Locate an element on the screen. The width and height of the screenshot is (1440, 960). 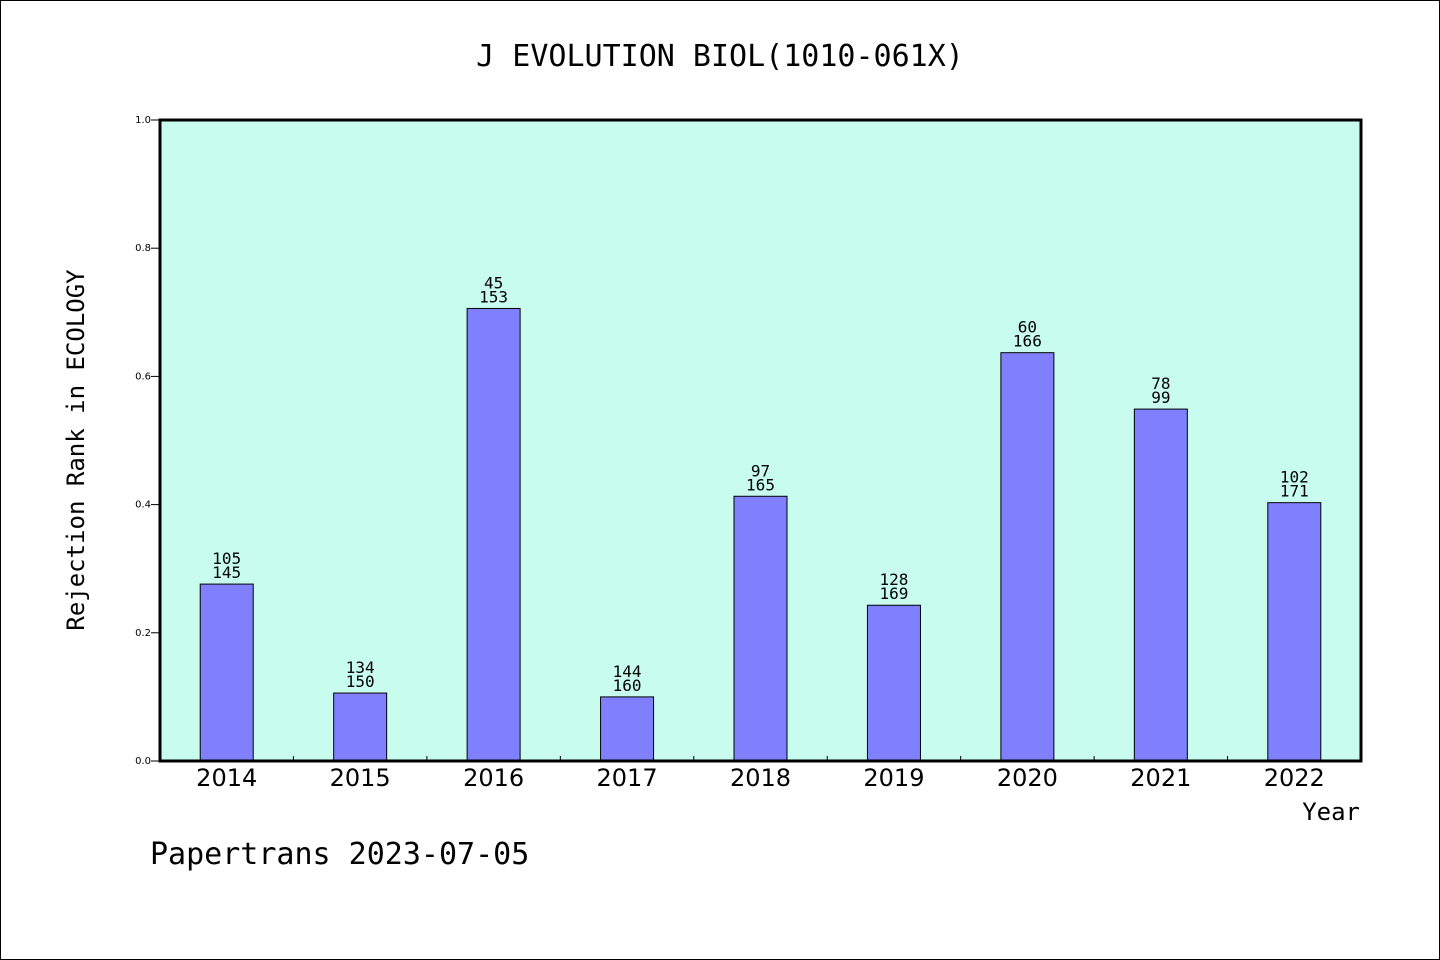
bar-2020 is located at coordinates (1027, 557).